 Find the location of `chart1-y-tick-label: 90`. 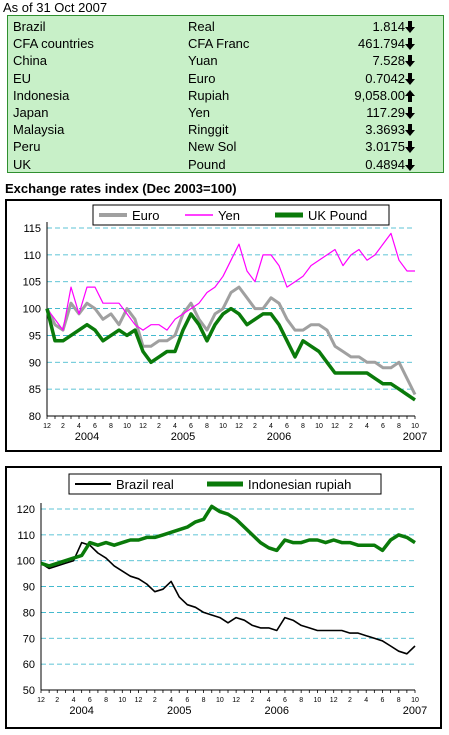

chart1-y-tick-label: 90 is located at coordinates (35, 363).